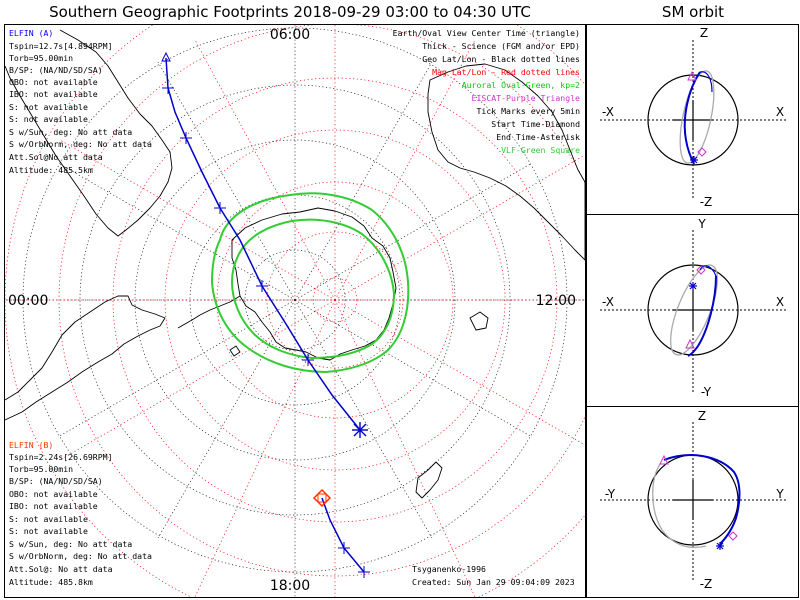 The image size is (800, 600). Describe the element at coordinates (313, 289) in the screenshot. I see `auroral-oval-equatorward` at that location.